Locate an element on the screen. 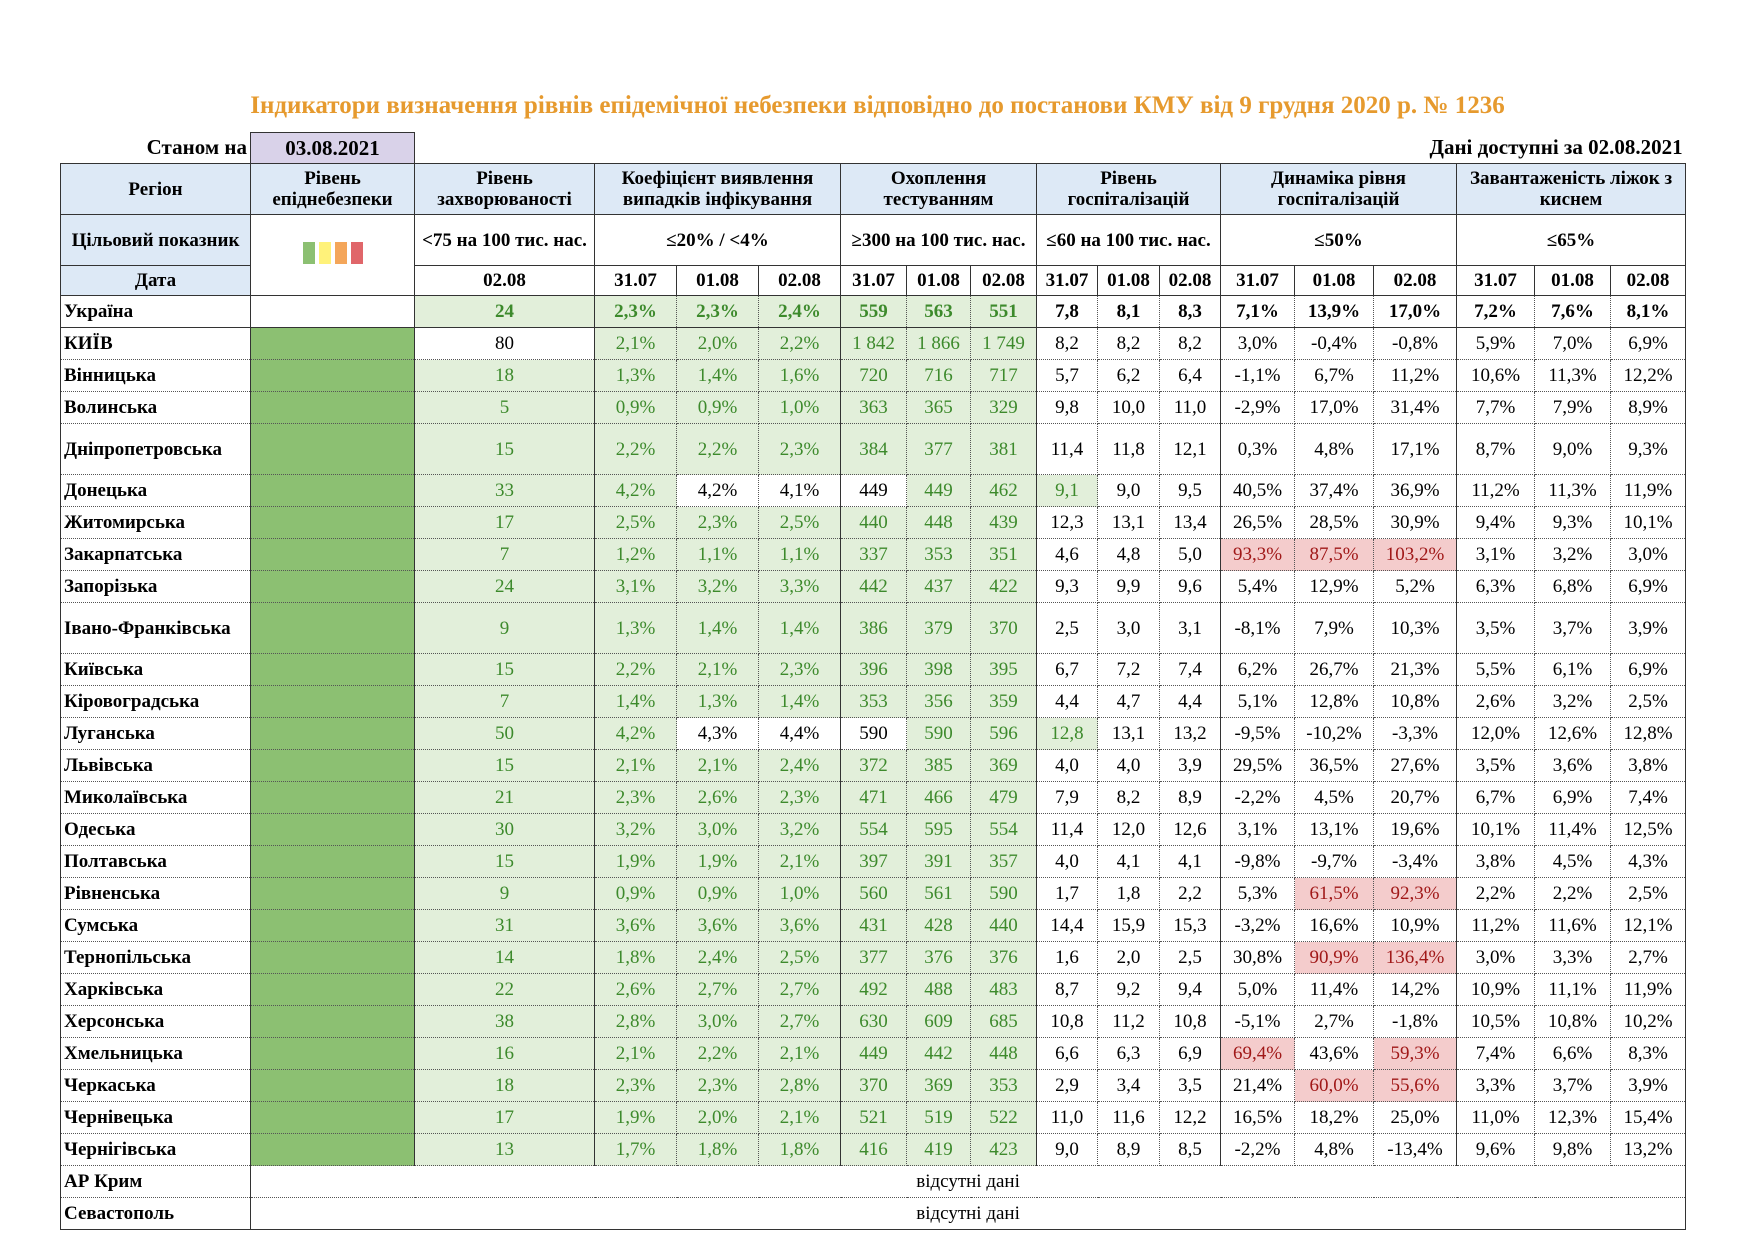 Image resolution: width=1755 pixels, height=1241 pixels. value-cell: 60,0% is located at coordinates (1334, 1085).